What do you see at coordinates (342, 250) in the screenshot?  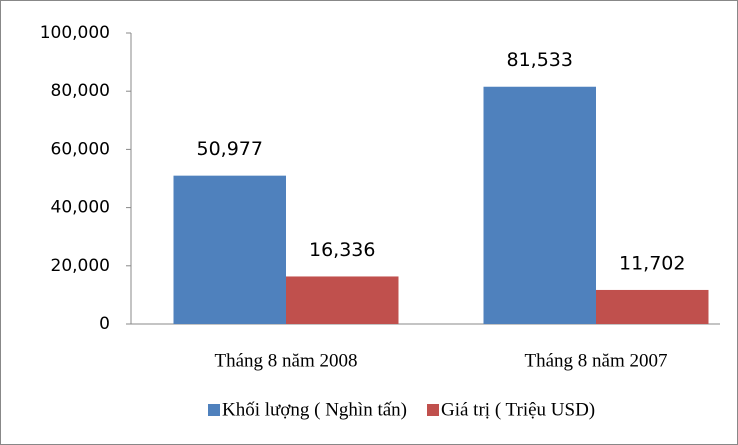 I see `data-label: 16,336` at bounding box center [342, 250].